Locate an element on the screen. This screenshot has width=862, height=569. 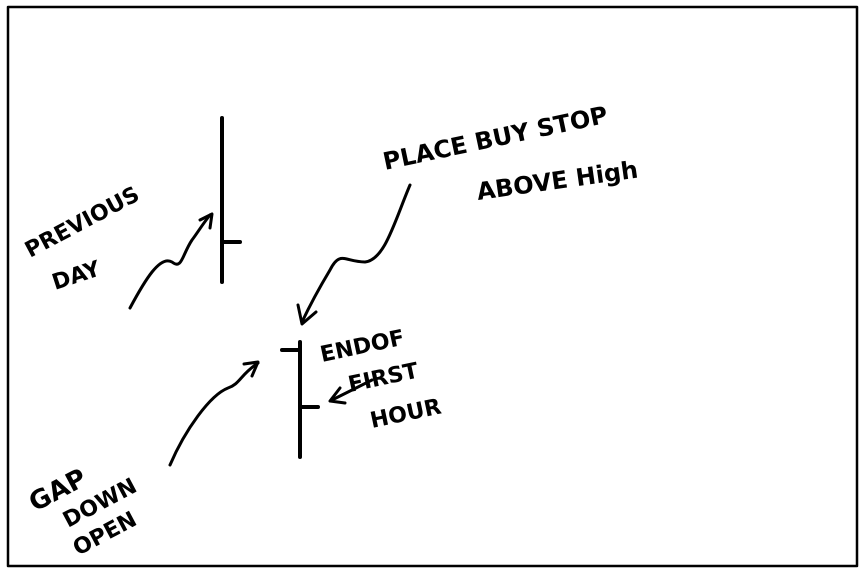
label-previous-day: DAY is located at coordinates (76, 275).